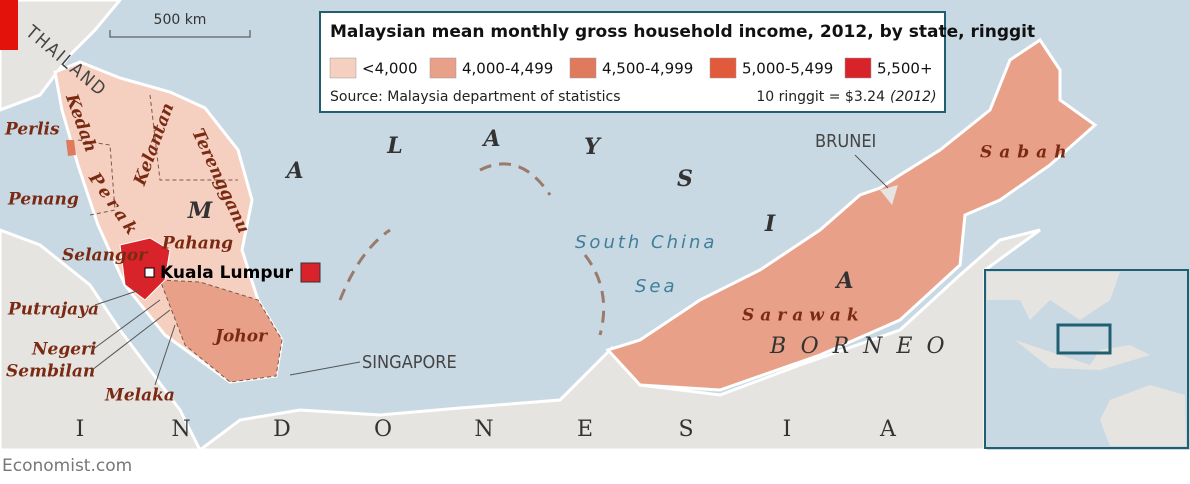  Describe the element at coordinates (149, 272) in the screenshot. I see `kl-marker` at that location.